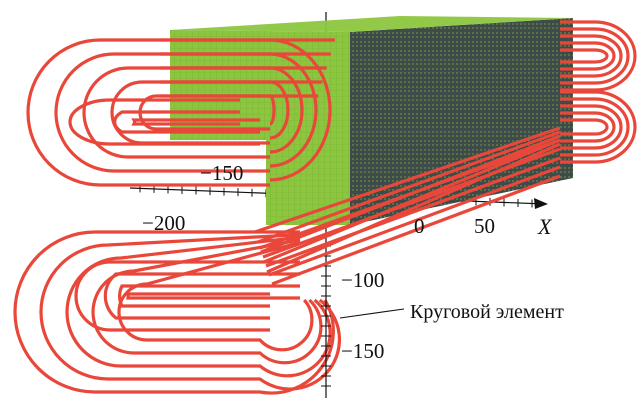 Image resolution: width=643 pixels, height=404 pixels. What do you see at coordinates (484, 226) in the screenshot?
I see `x-tick-label-50: 50` at bounding box center [484, 226].